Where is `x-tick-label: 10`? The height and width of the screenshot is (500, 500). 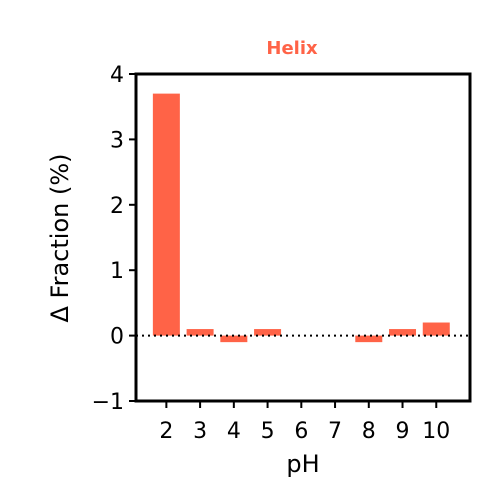
x-tick-label: 10 is located at coordinates (436, 431).